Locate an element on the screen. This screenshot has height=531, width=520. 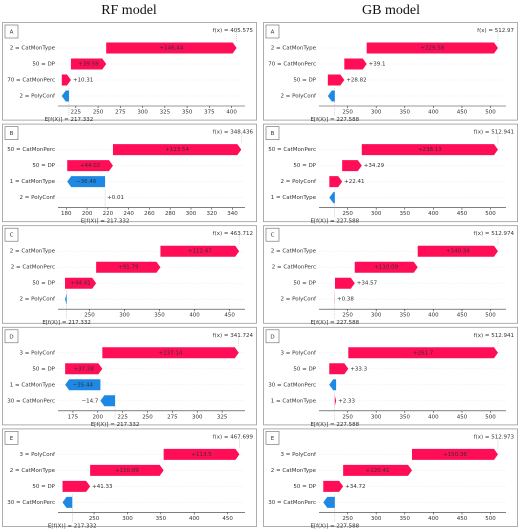
panel-letter: E is located at coordinates (273, 439).